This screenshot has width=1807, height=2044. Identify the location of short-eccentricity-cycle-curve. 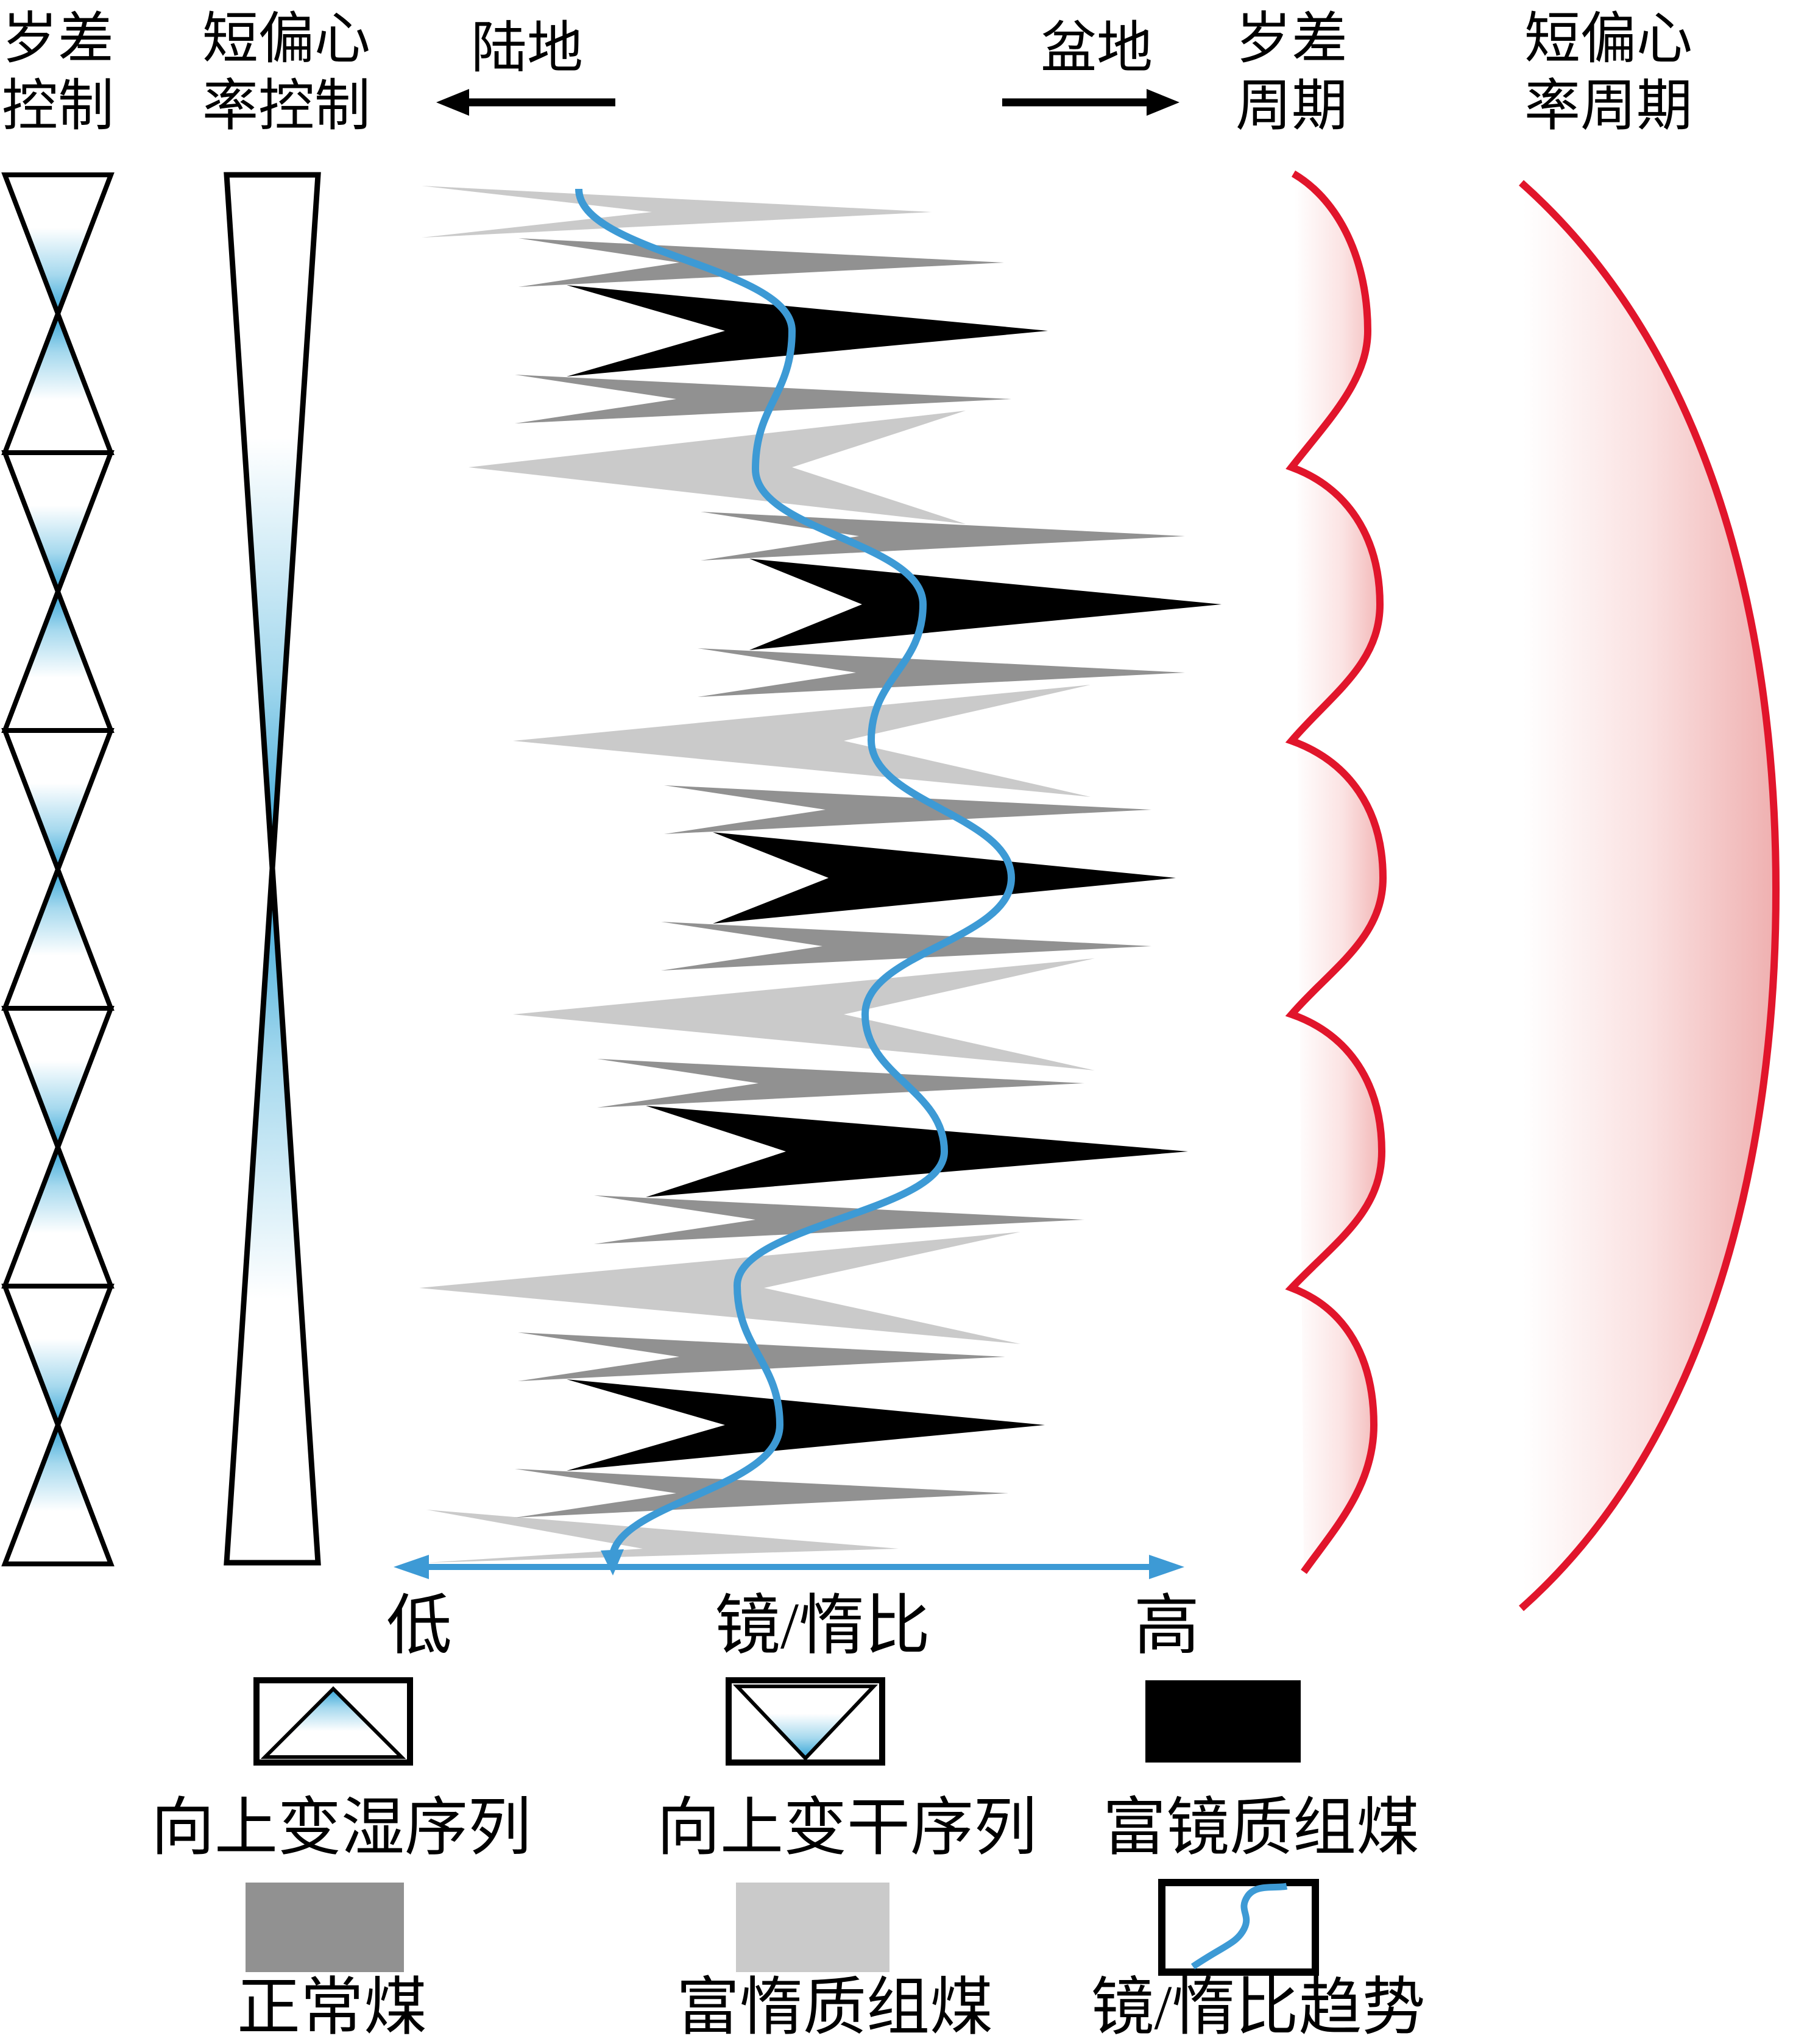
(1649, 895).